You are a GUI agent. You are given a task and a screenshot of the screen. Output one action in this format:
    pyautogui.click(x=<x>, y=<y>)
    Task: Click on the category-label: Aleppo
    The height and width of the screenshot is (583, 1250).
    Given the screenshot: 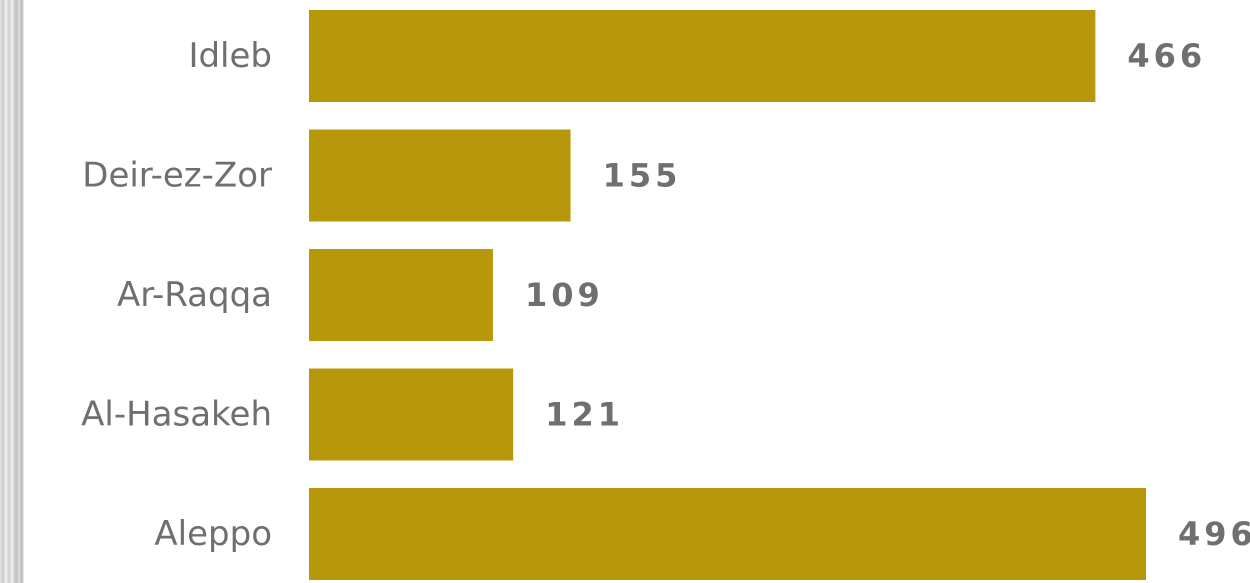 What is the action you would take?
    pyautogui.click(x=213, y=534)
    